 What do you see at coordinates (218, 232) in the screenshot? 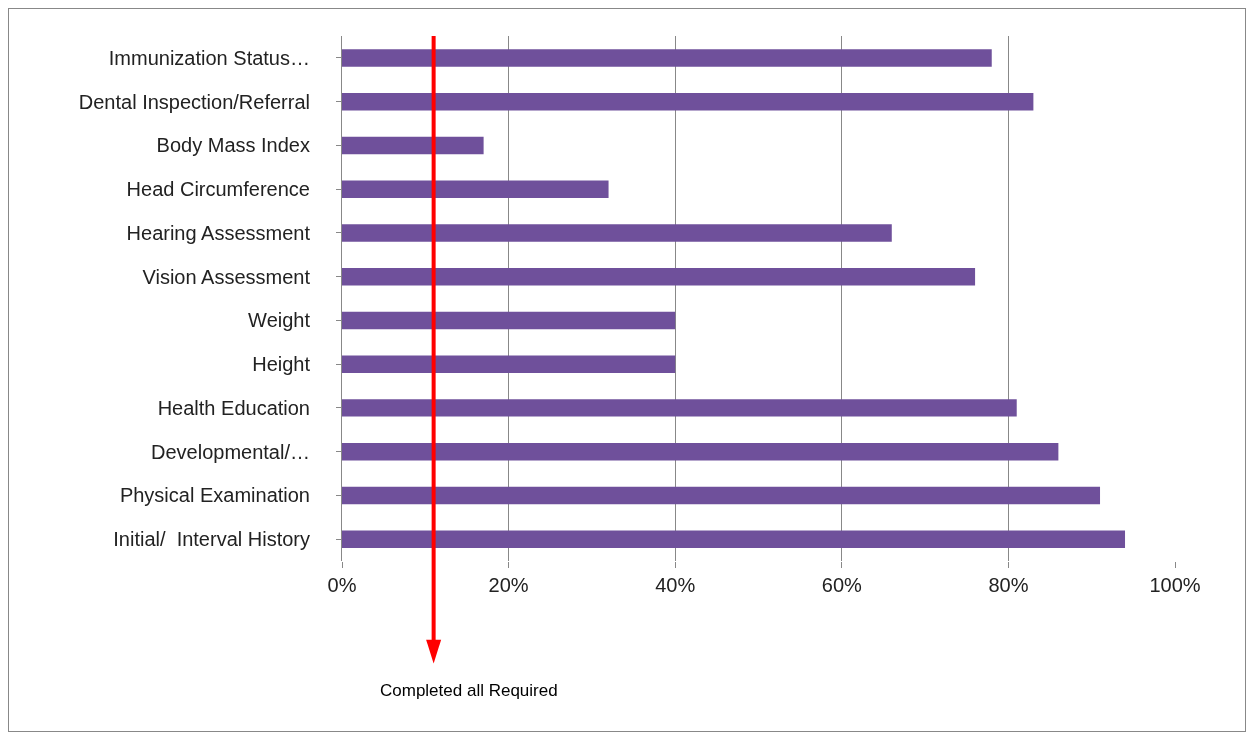
I see `y-tick-label: Hearing Assessment` at bounding box center [218, 232].